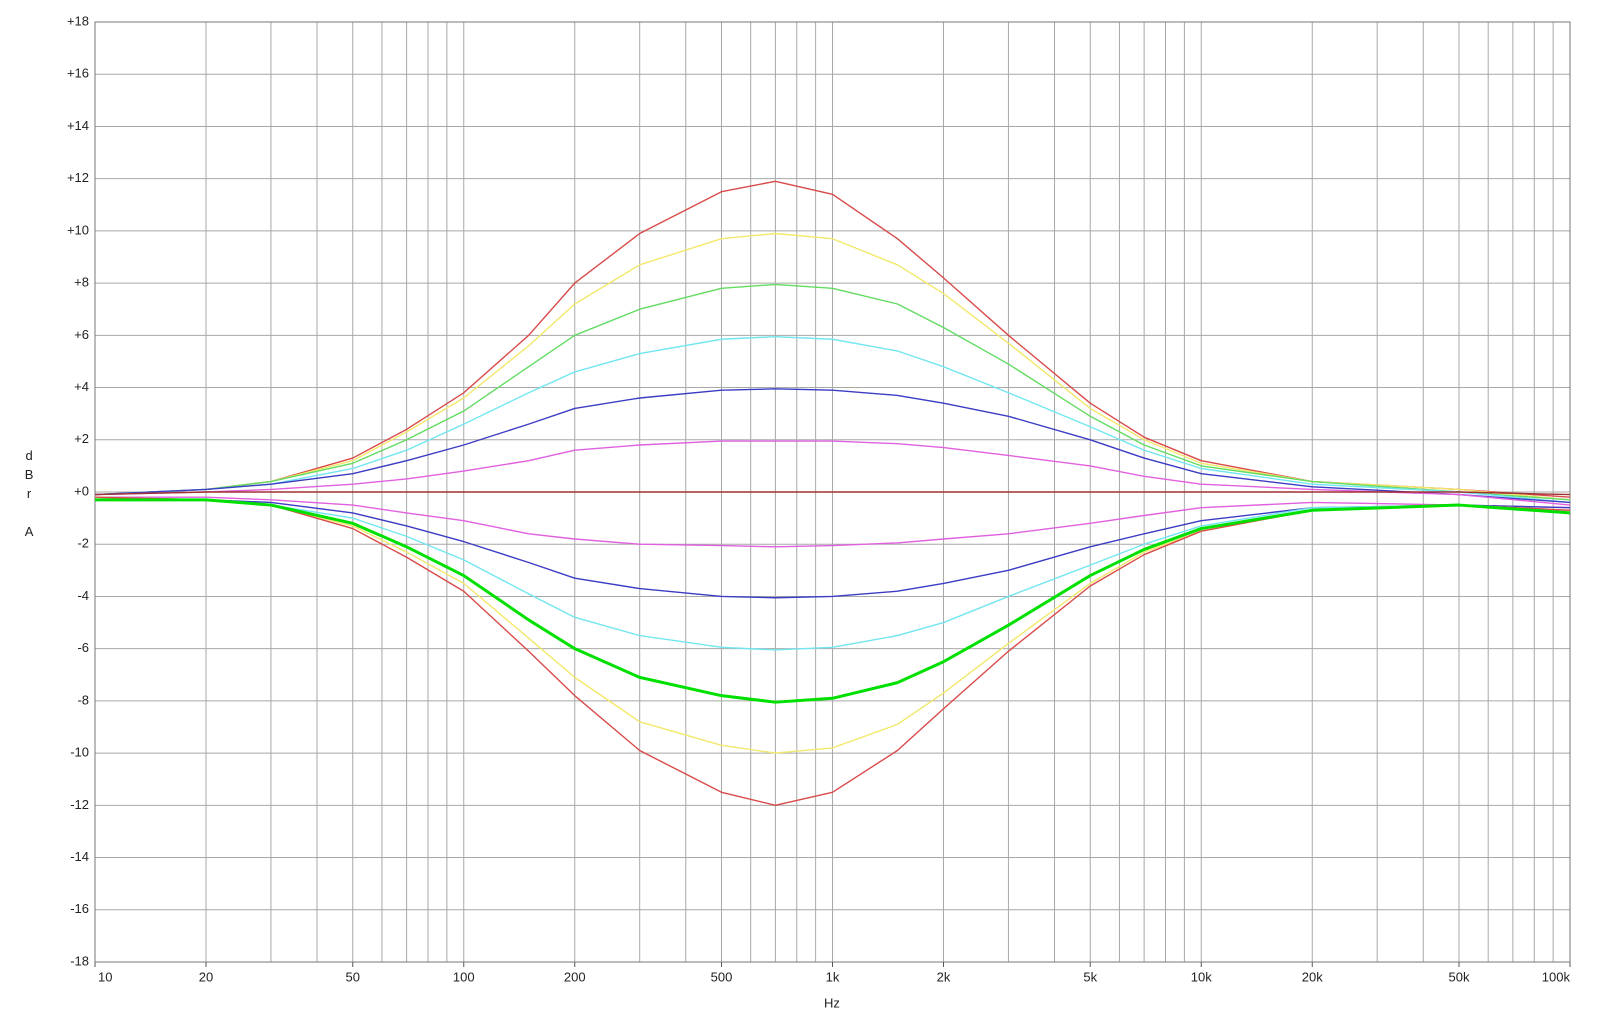  What do you see at coordinates (81, 282) in the screenshot?
I see `y-tick-label: +8` at bounding box center [81, 282].